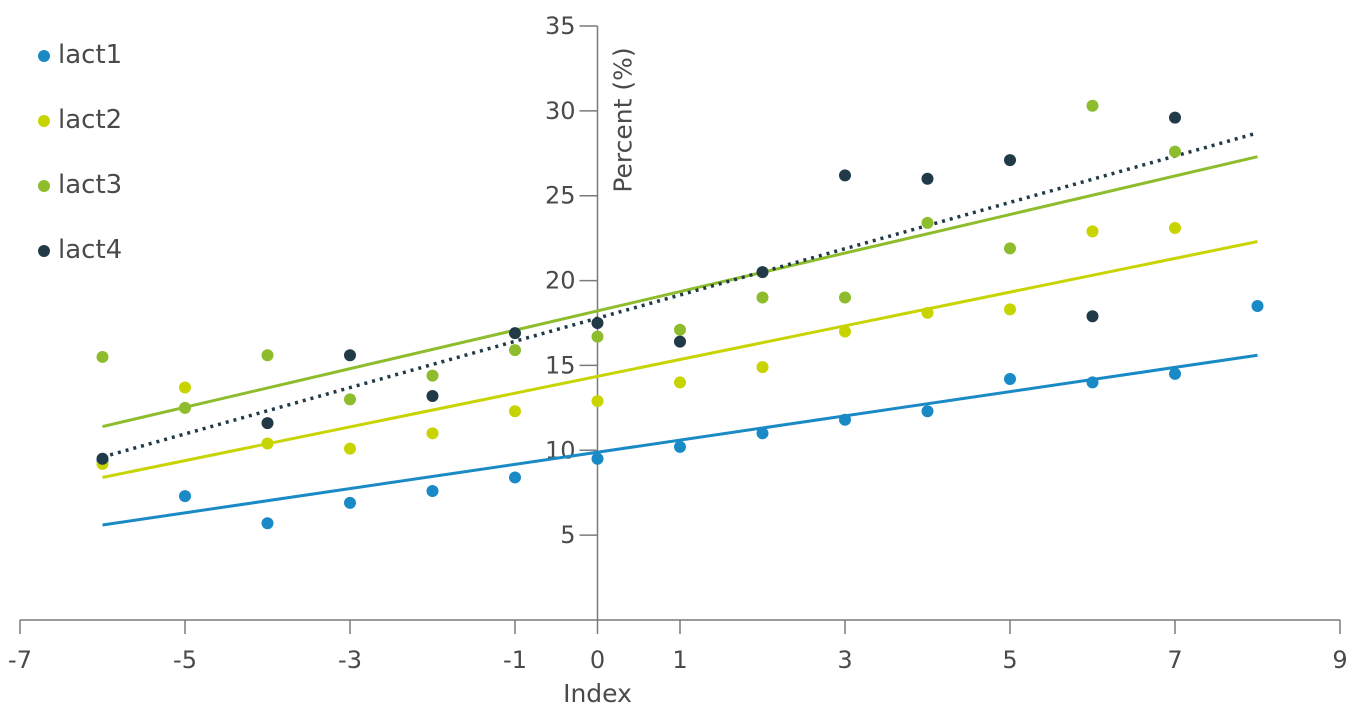 The image size is (1363, 711). I want to click on legend-item-lact4: lact4, so click(80, 250).